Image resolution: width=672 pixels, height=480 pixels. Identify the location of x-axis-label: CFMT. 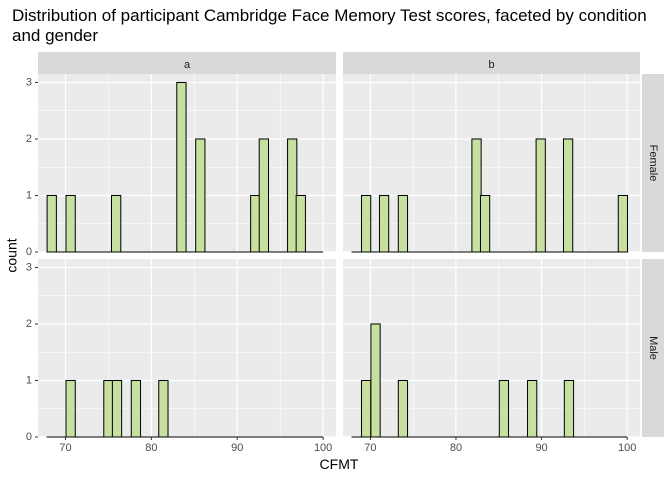
(339, 464).